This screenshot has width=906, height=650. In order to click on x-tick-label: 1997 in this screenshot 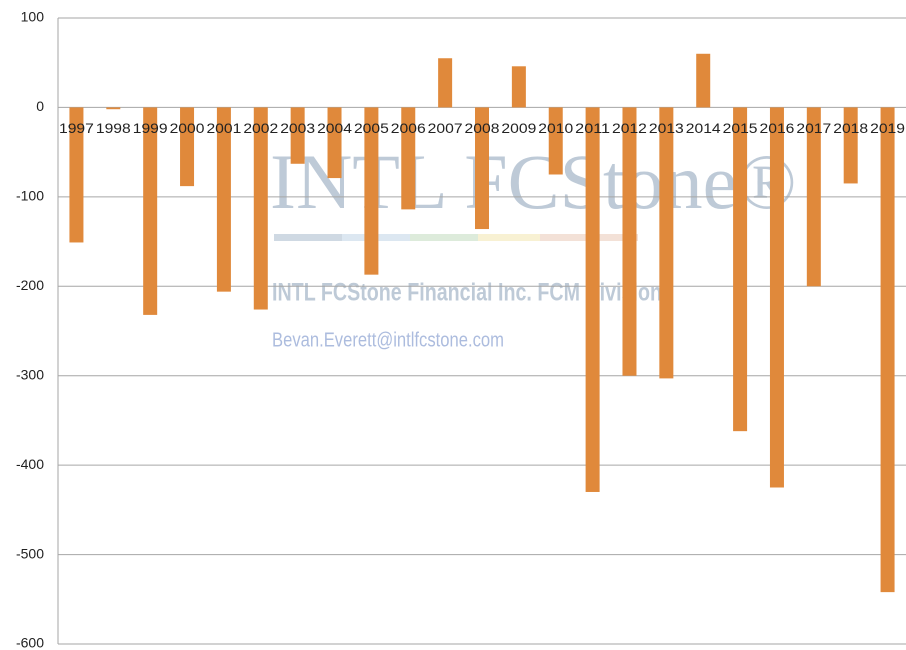, I will do `click(76, 128)`.